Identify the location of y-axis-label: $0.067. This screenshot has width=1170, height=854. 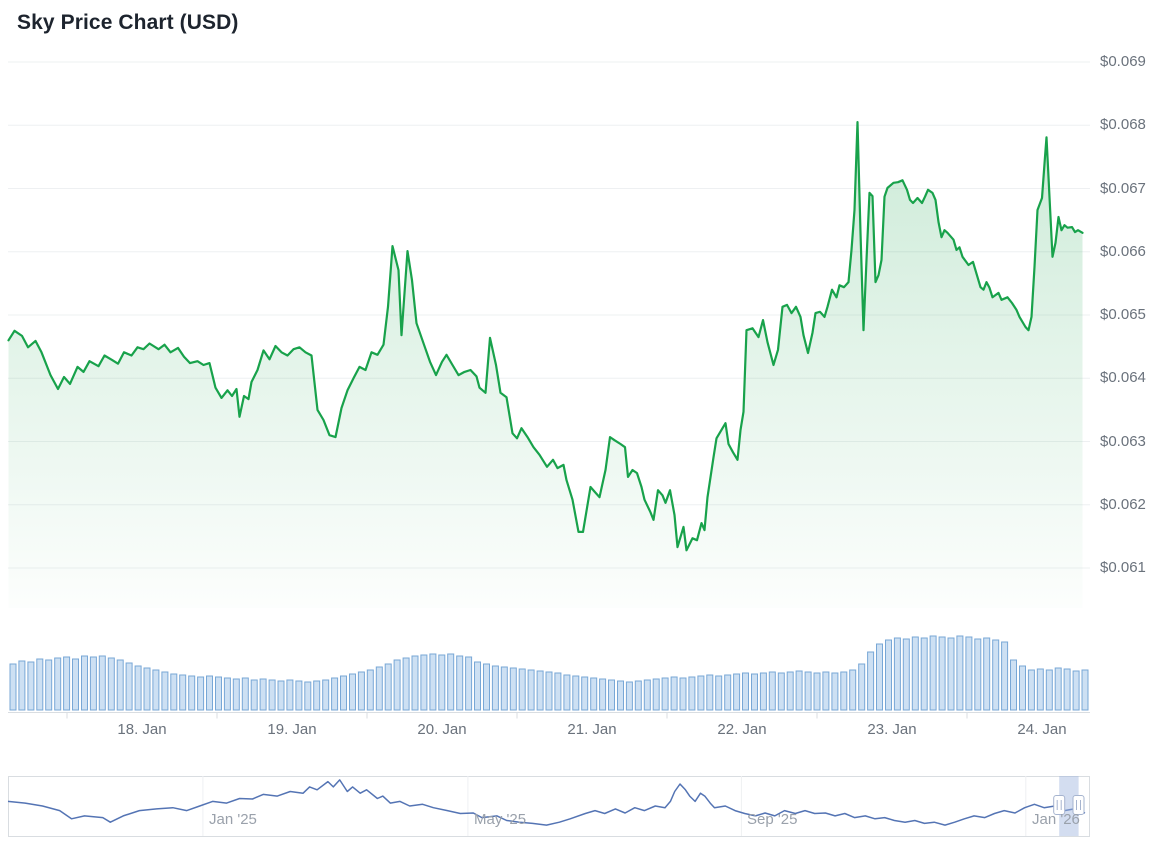
(1123, 188).